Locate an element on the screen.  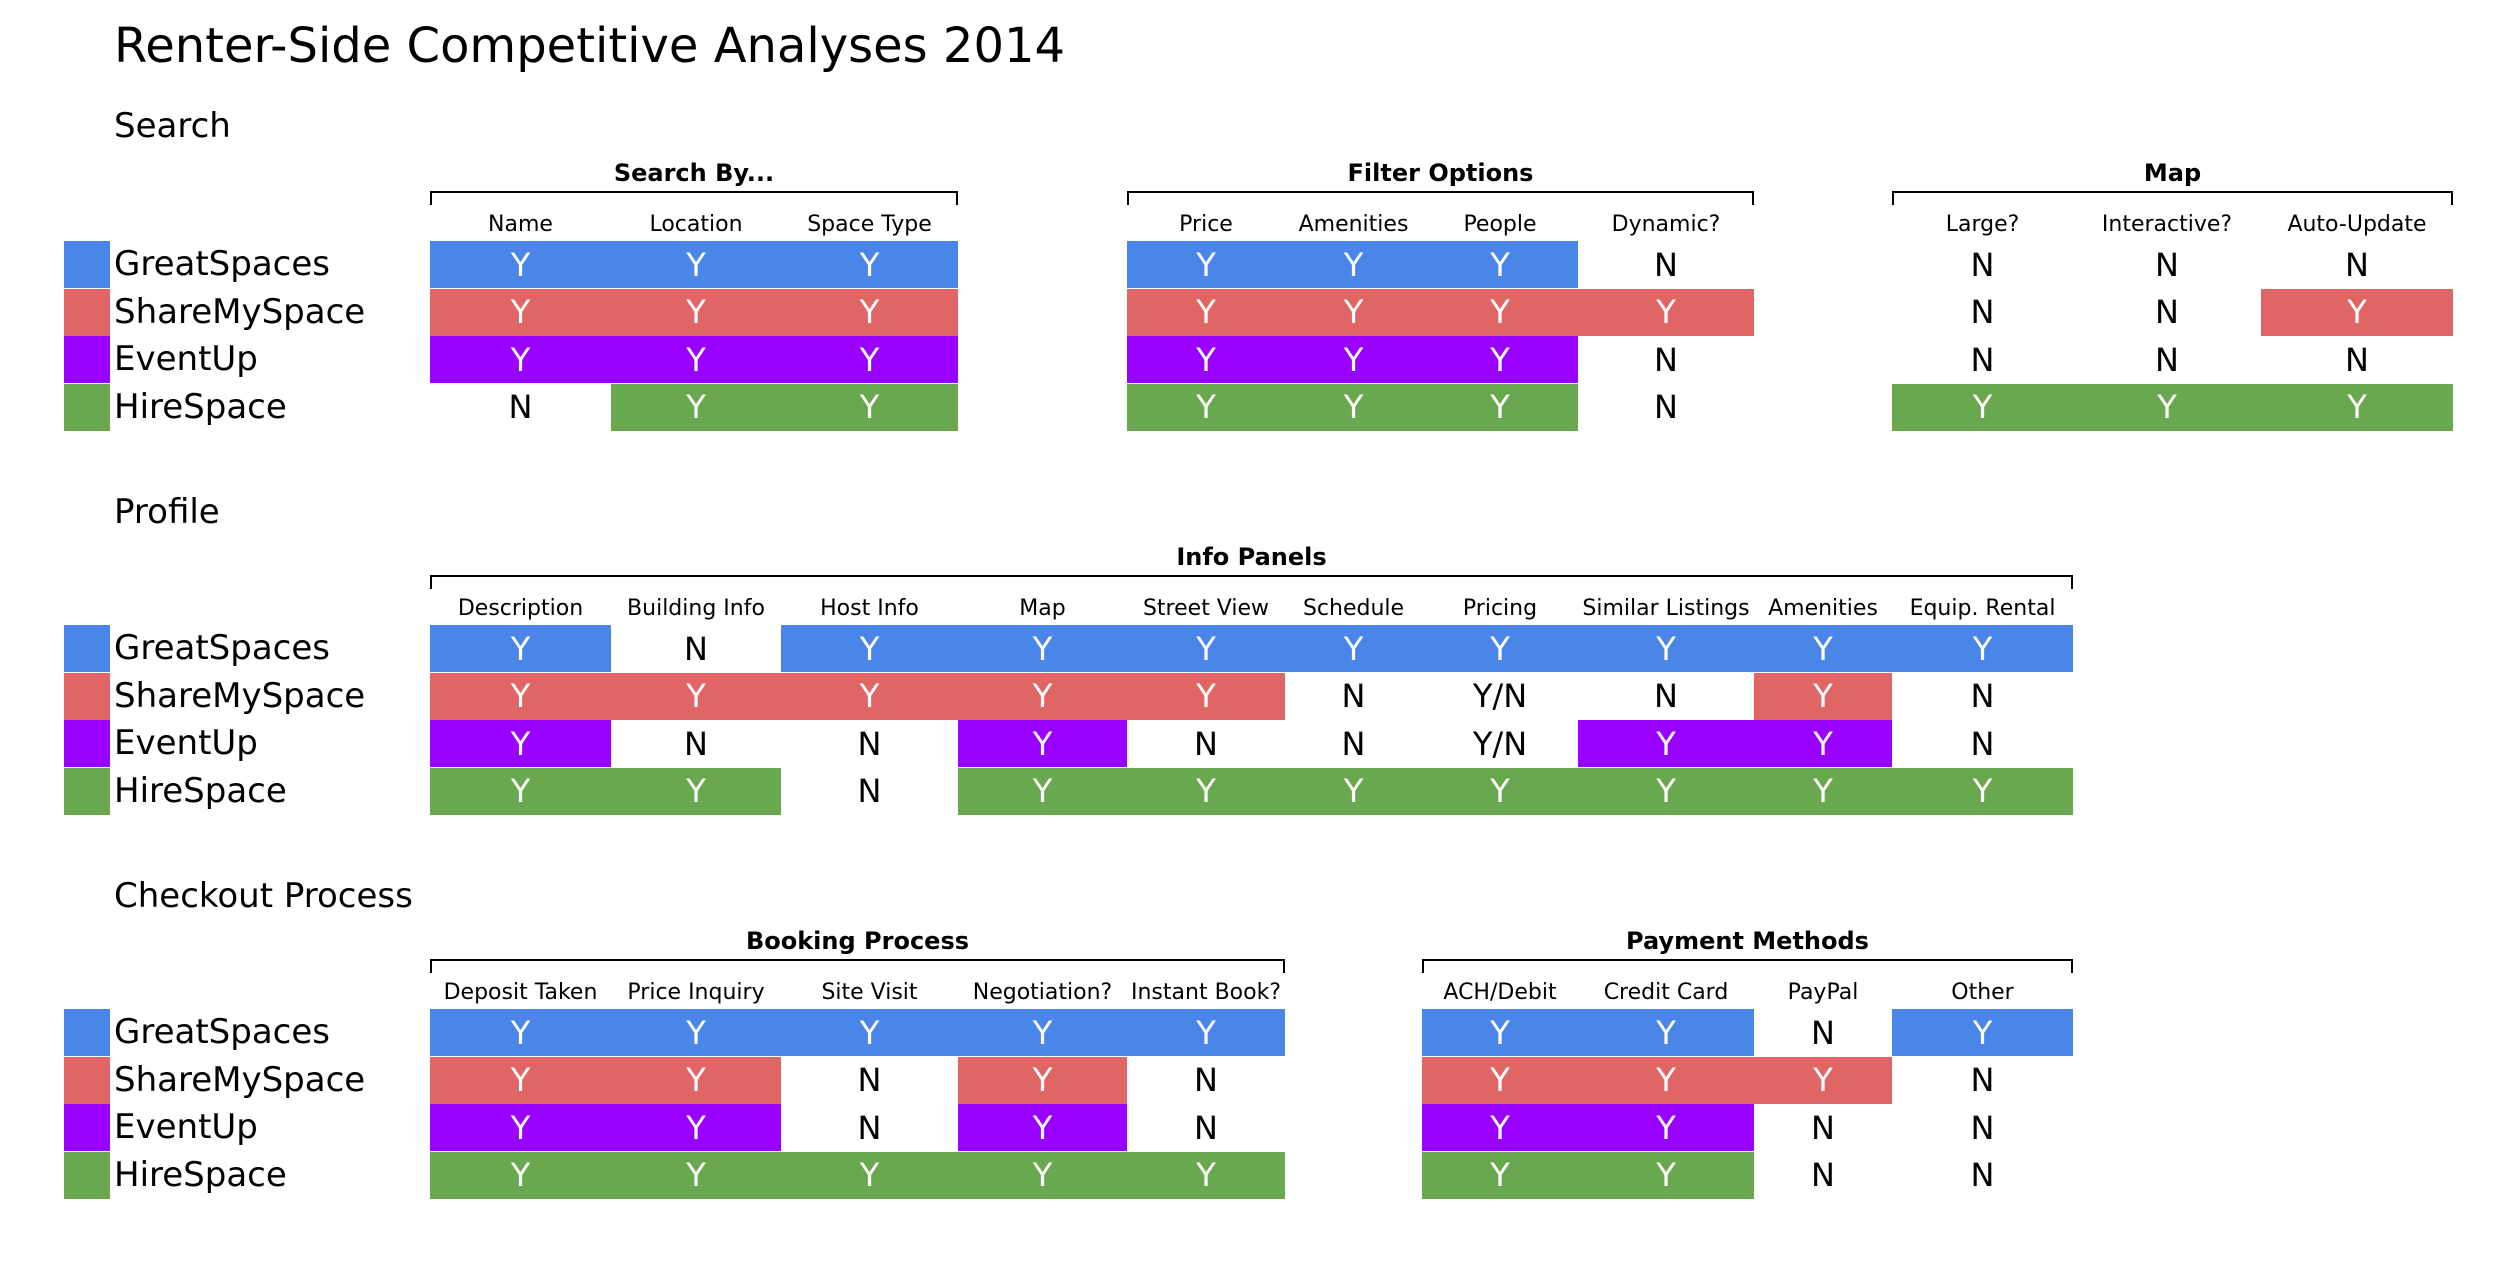
cell-hirespace-map: Y is located at coordinates (1042, 791).